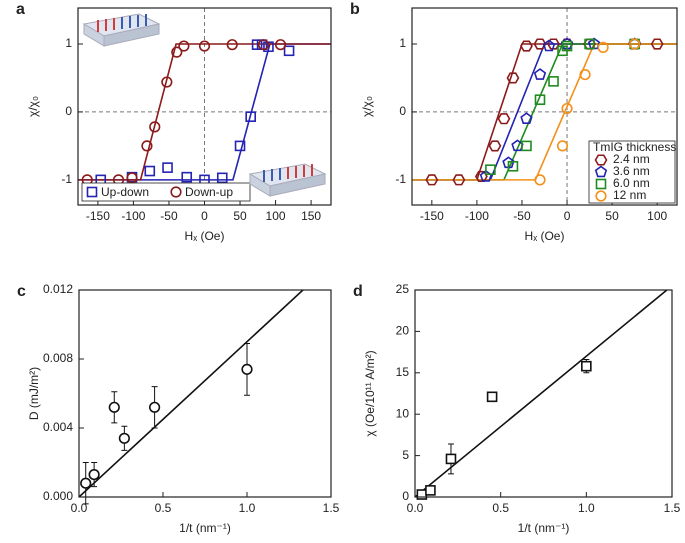  I want to click on device-inset, so click(131, 35).